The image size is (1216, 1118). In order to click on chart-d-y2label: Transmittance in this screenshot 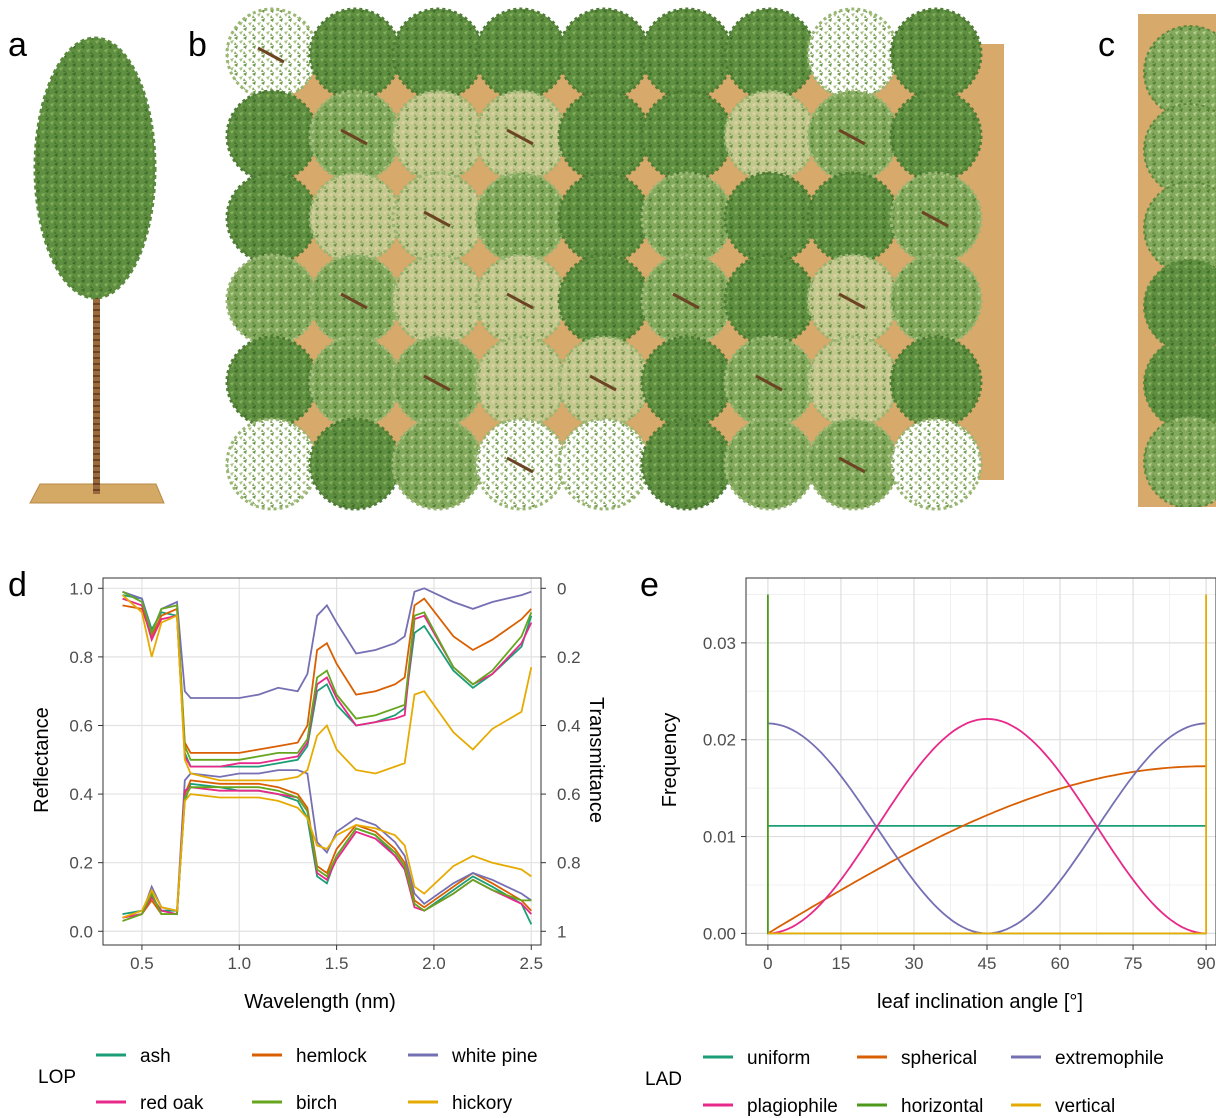, I will do `click(596, 760)`.